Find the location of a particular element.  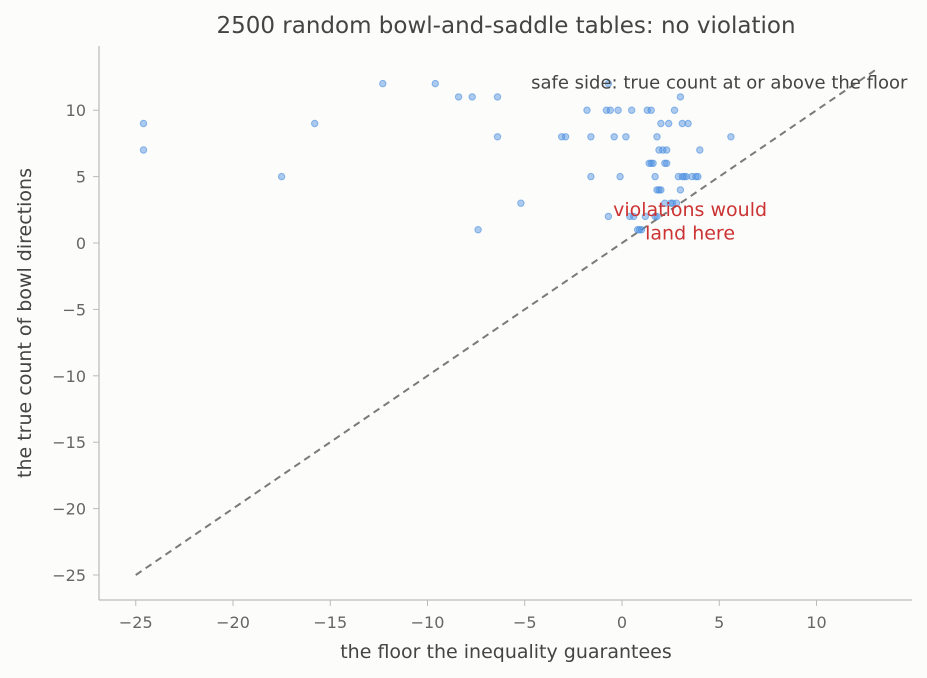

x-tick-label: 0 is located at coordinates (622, 622).